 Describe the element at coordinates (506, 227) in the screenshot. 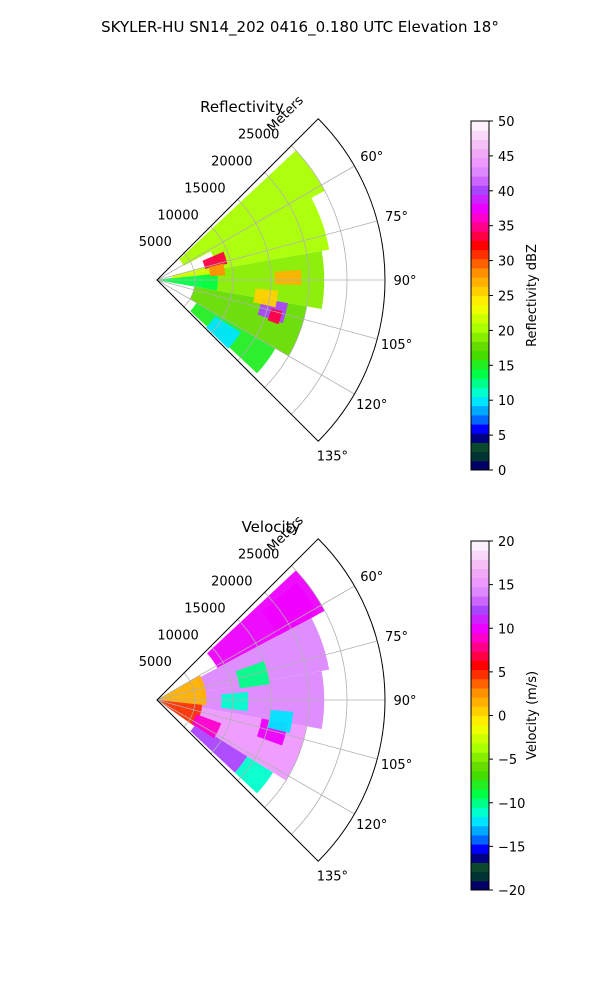

I see `colorbar-tick-label: 35` at that location.